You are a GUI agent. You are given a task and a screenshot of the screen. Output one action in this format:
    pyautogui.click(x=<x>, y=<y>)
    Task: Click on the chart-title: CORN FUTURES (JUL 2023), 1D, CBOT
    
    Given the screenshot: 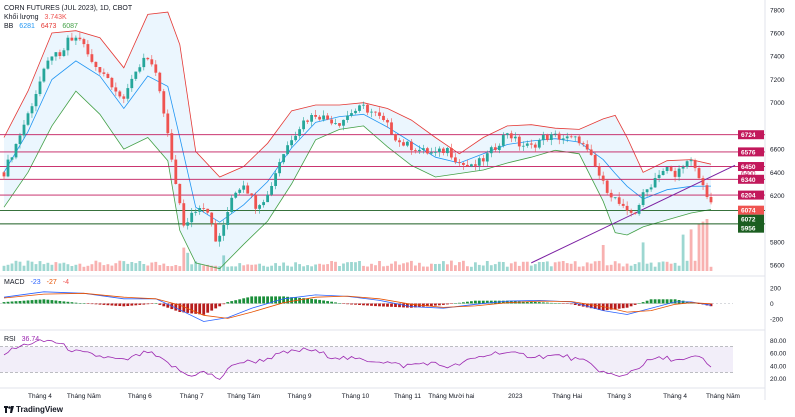 What is the action you would take?
    pyautogui.click(x=68, y=9)
    